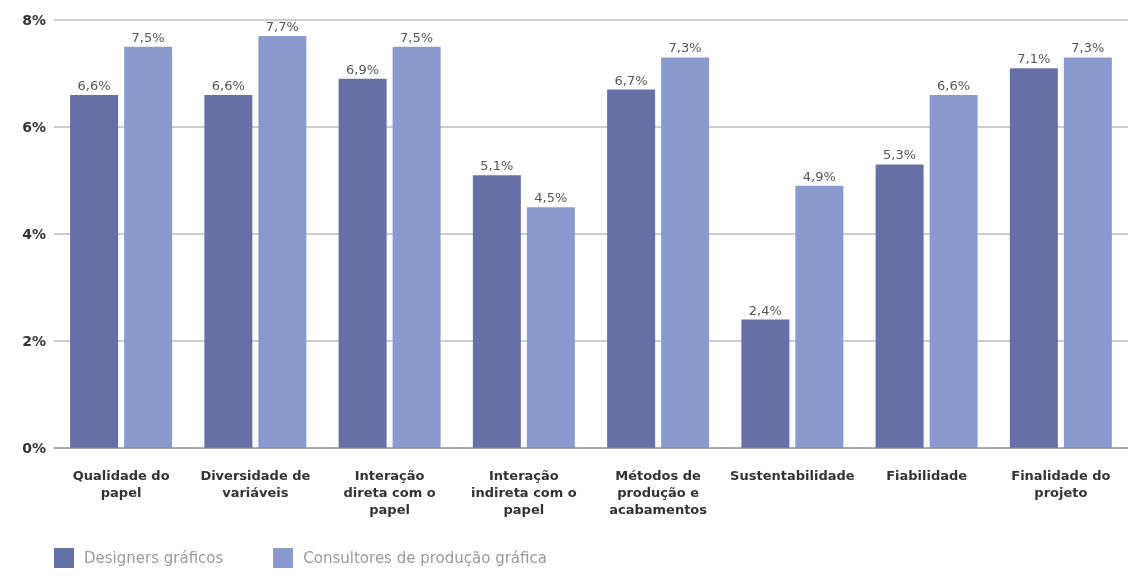  I want to click on data-label: 6,7%, so click(631, 80).